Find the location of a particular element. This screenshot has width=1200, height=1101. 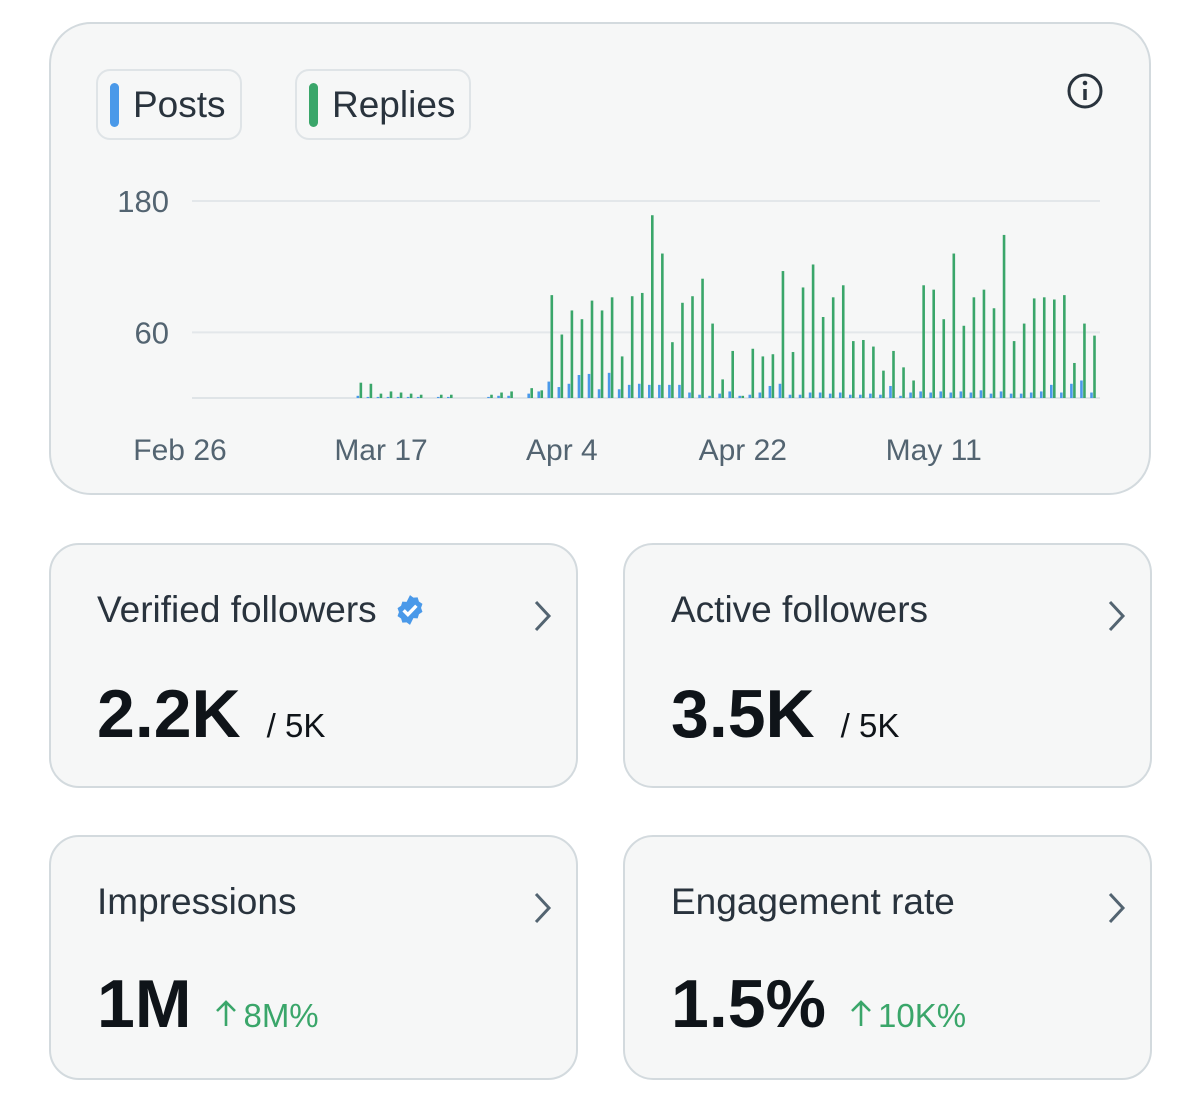

legend-item: Replies is located at coordinates (383, 104).